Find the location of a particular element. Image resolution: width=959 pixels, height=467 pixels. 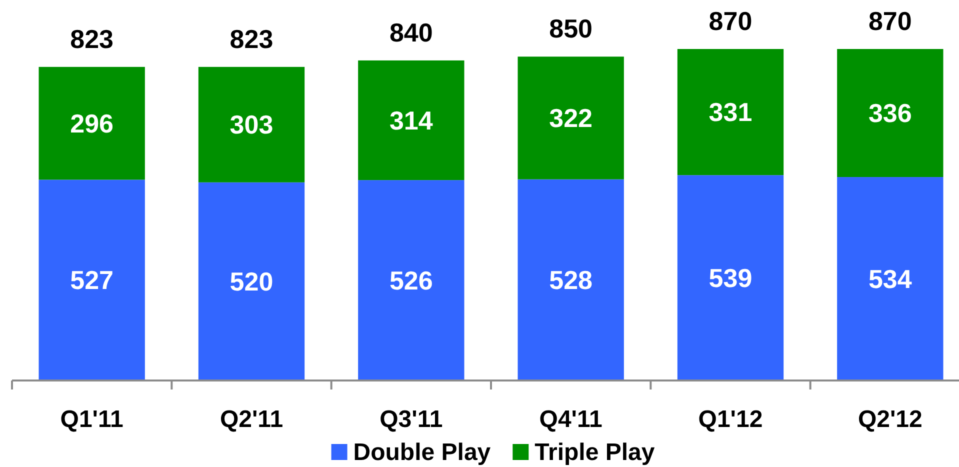

data-label: 303 is located at coordinates (252, 125).